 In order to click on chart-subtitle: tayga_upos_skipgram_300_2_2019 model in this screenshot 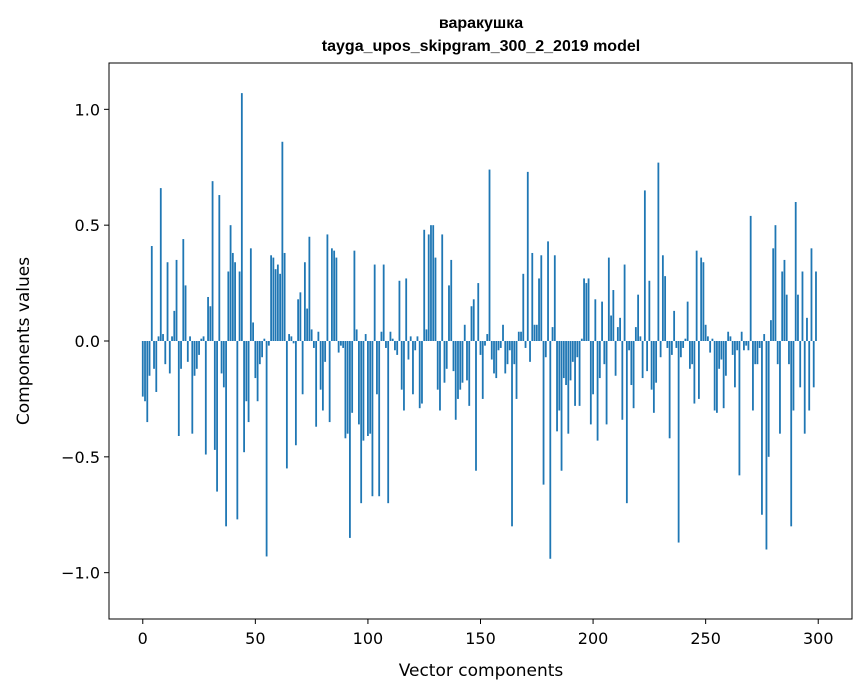, I will do `click(481, 46)`.